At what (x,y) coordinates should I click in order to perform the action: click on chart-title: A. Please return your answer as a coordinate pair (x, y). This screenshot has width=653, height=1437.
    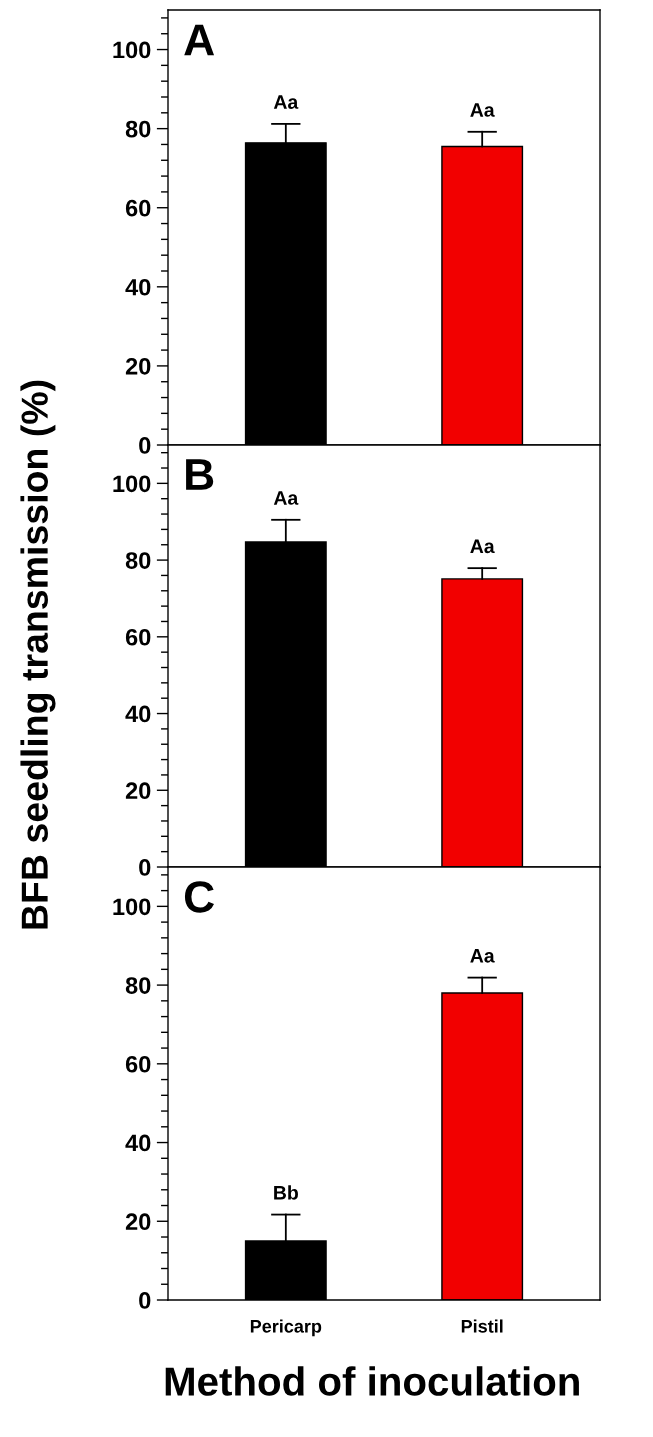
    Looking at the image, I should click on (199, 40).